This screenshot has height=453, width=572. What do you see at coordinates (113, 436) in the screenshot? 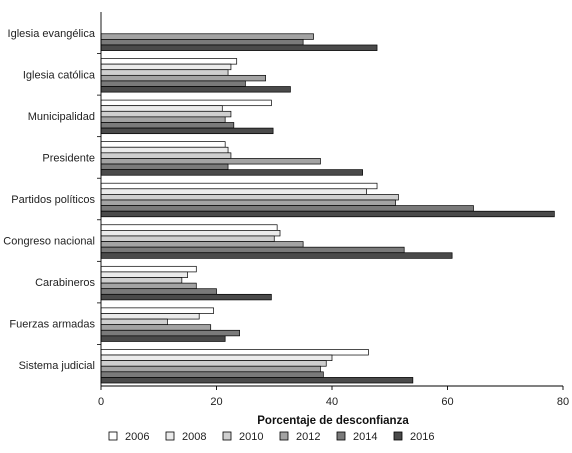
I see `legend-swatch-2006` at bounding box center [113, 436].